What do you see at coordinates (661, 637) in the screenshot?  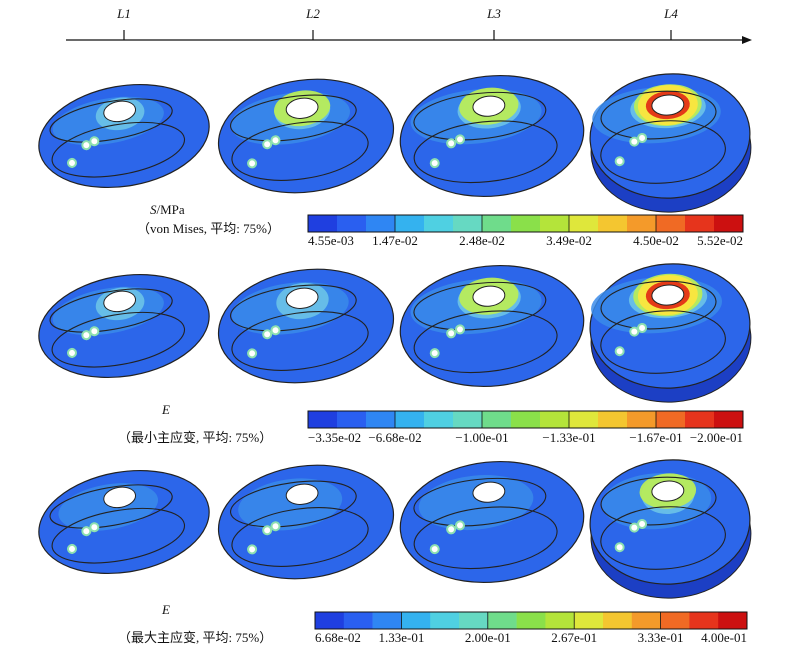 I see `colorbar-tick-label: 3.33e-01` at bounding box center [661, 637].